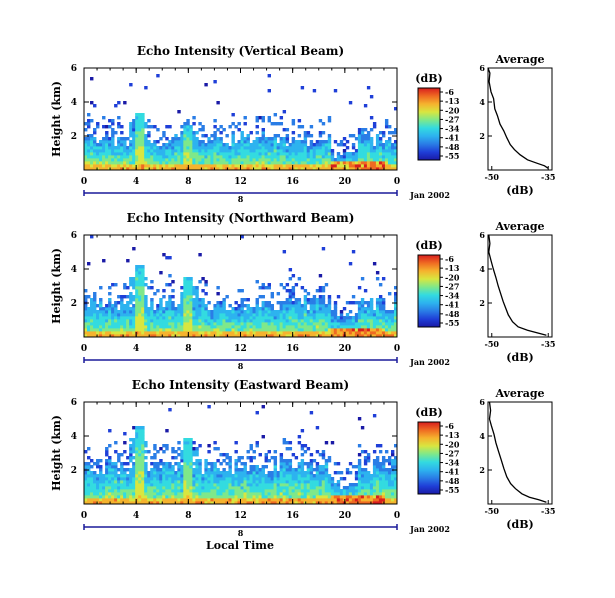 This screenshot has width=615, height=598. What do you see at coordinates (345, 349) in the screenshot?
I see `x-tick-label: 20` at bounding box center [345, 349].